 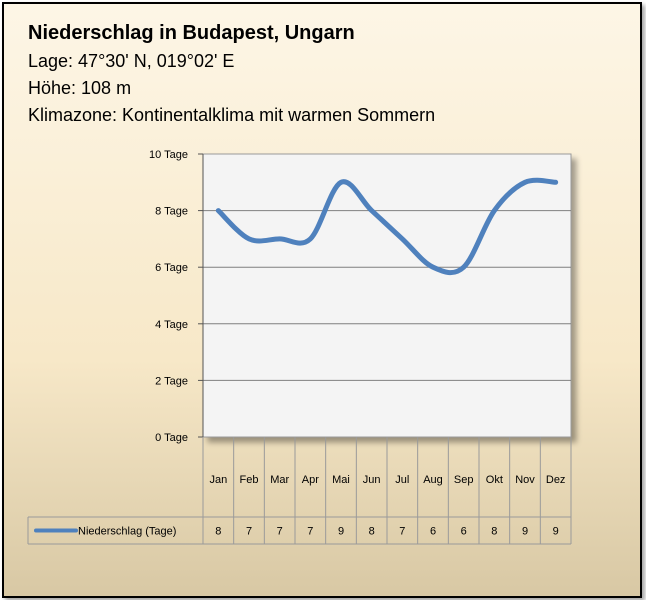 I want to click on x-tick-label: Feb, so click(x=249, y=480).